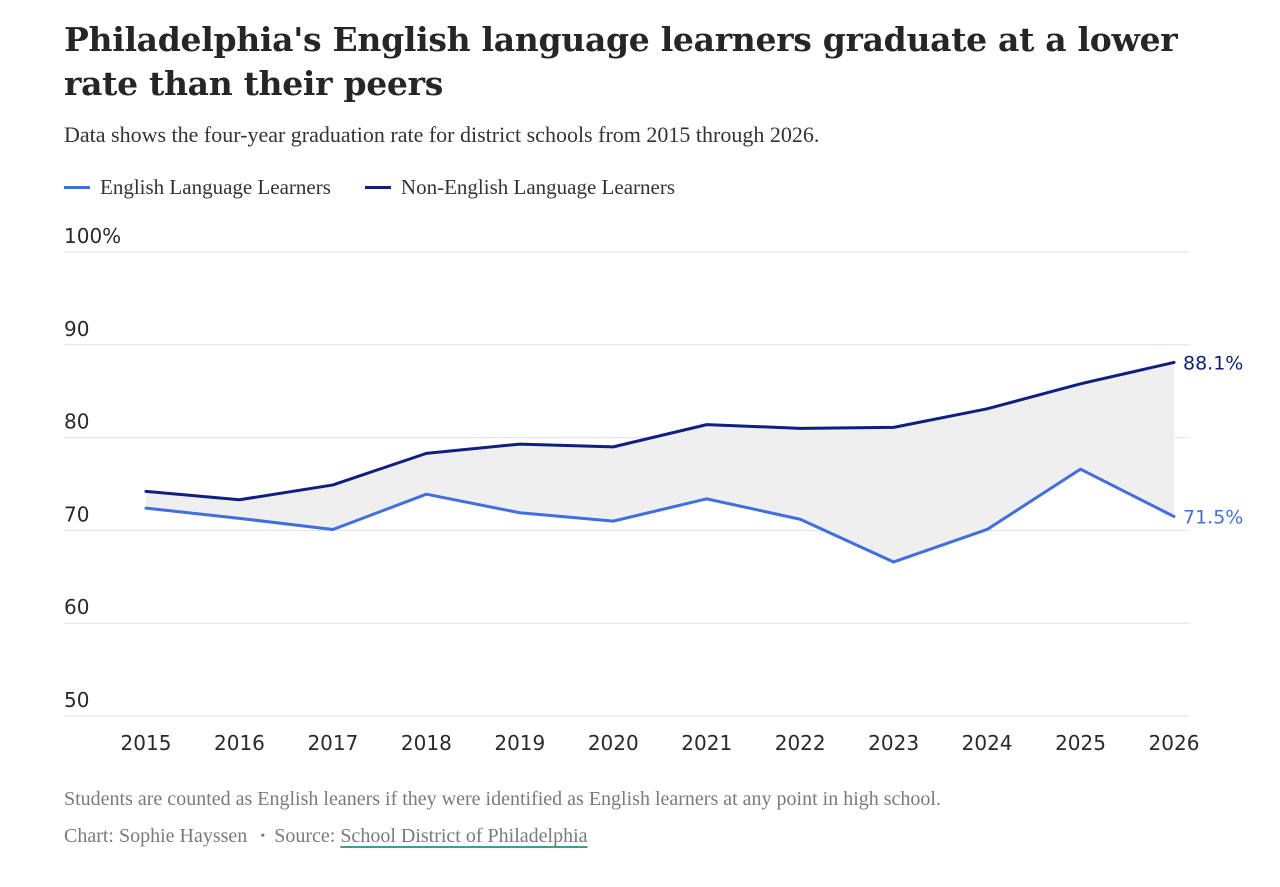  What do you see at coordinates (332, 743) in the screenshot?
I see `x-tick-label-2017: 2017` at bounding box center [332, 743].